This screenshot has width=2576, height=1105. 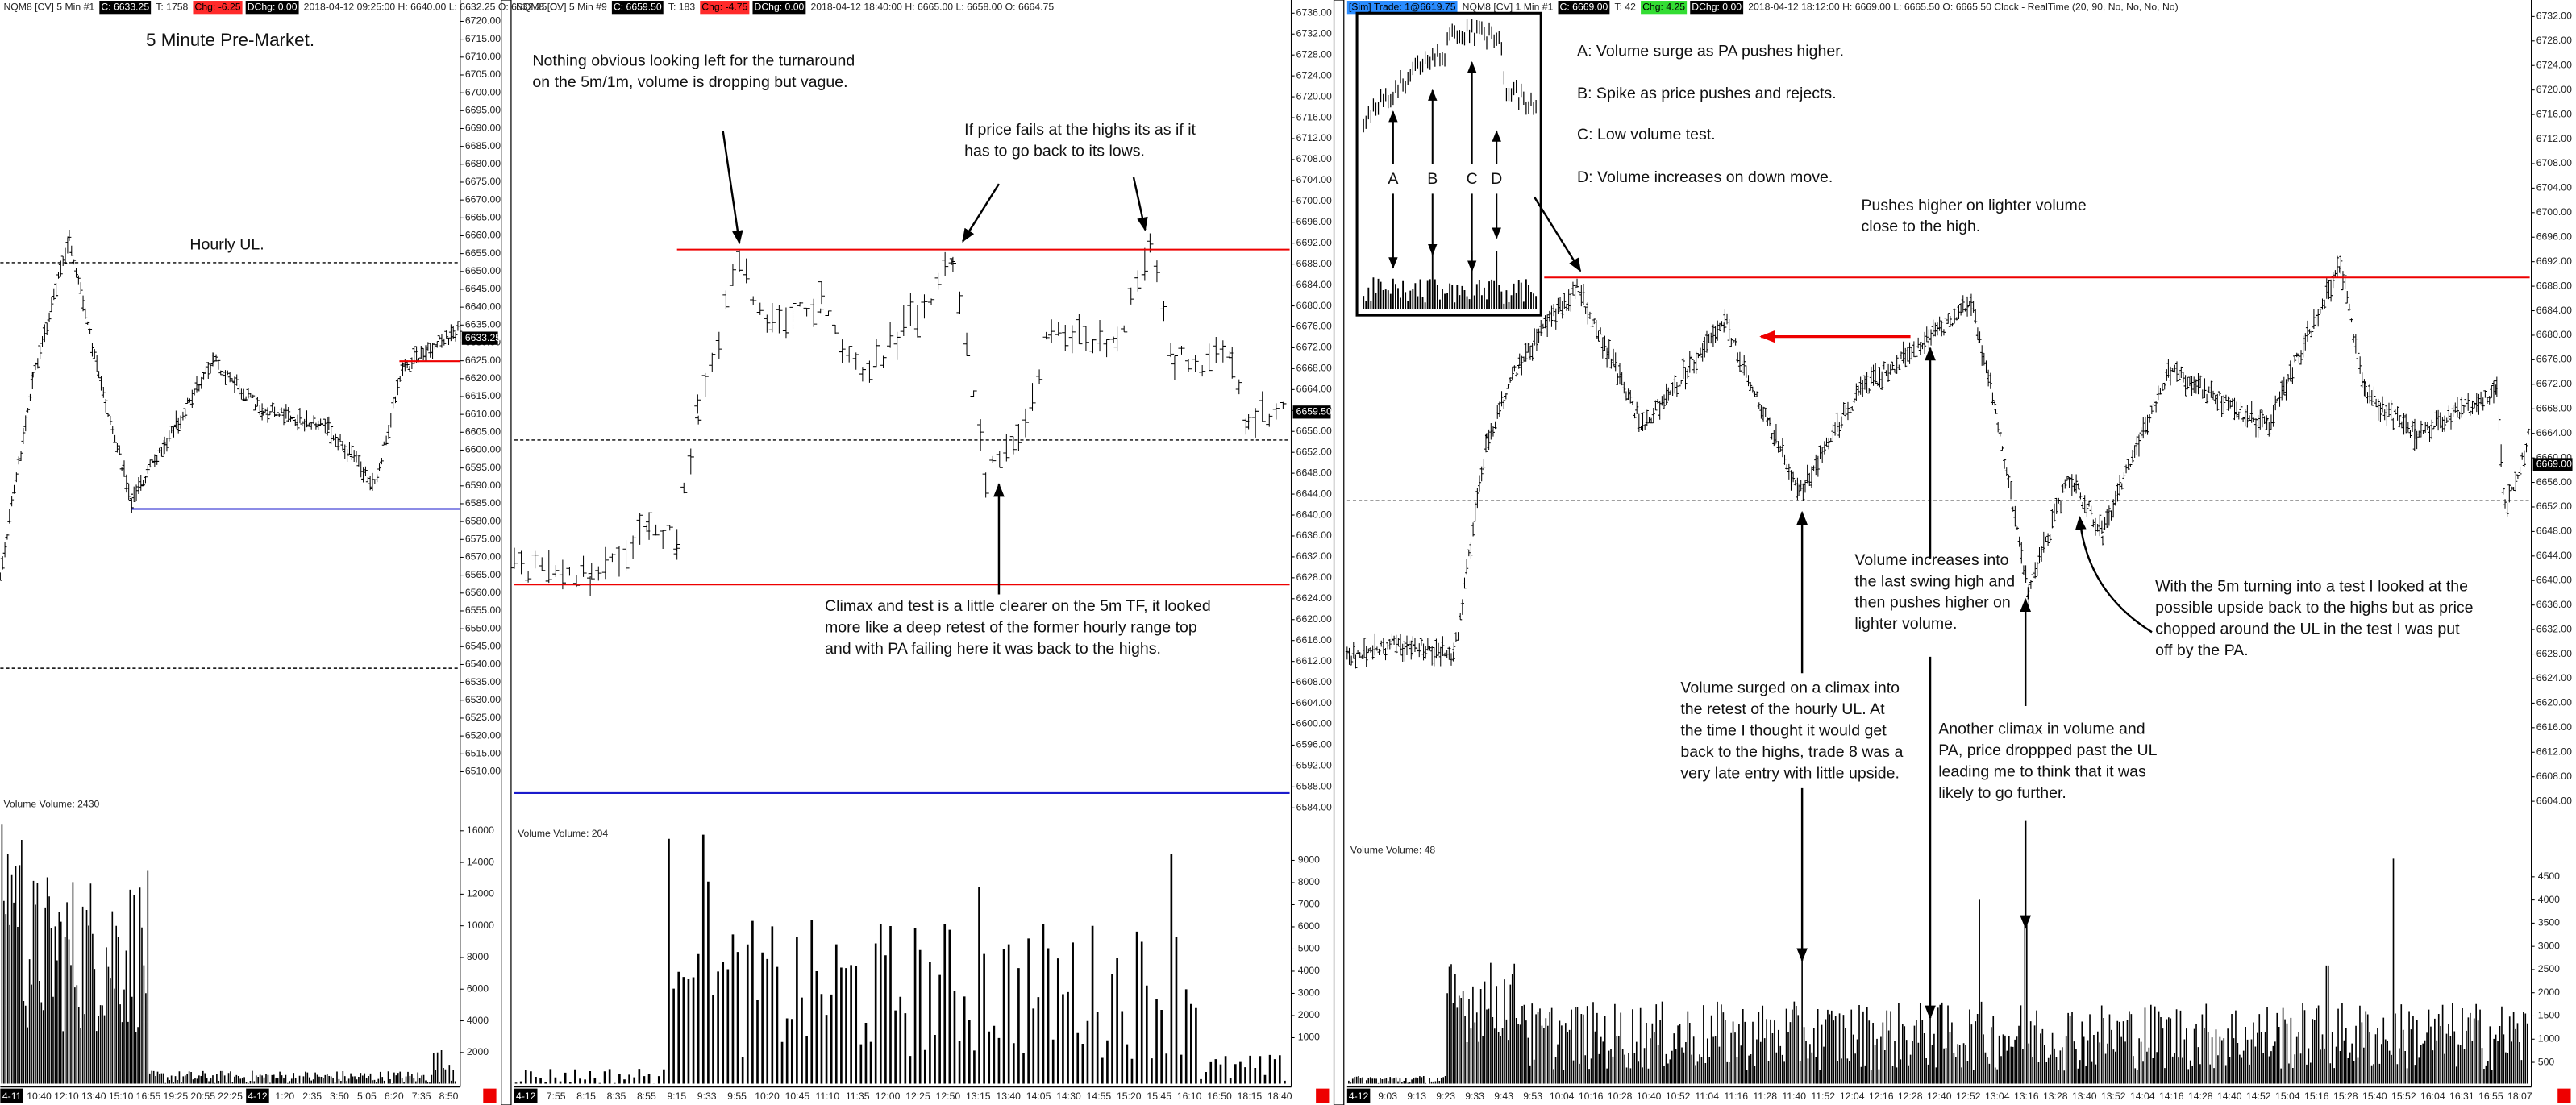 What do you see at coordinates (1220, 1096) in the screenshot?
I see `time-tick-label: 16:50` at bounding box center [1220, 1096].